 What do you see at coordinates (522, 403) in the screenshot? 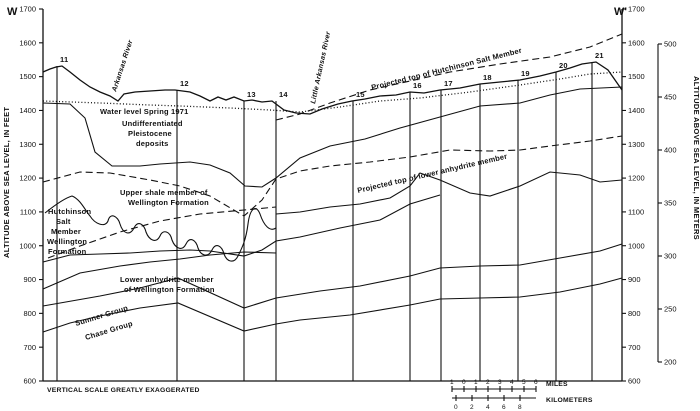
I see `km-scale-bar: 0 2 4 6 8 KILOMETERS` at bounding box center [522, 403].